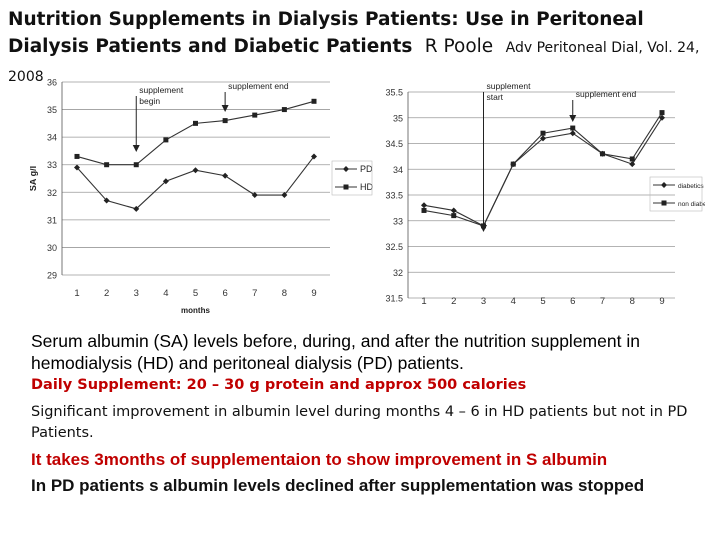 This screenshot has width=720, height=540. I want to click on y-tick-label: 31, so click(52, 220).